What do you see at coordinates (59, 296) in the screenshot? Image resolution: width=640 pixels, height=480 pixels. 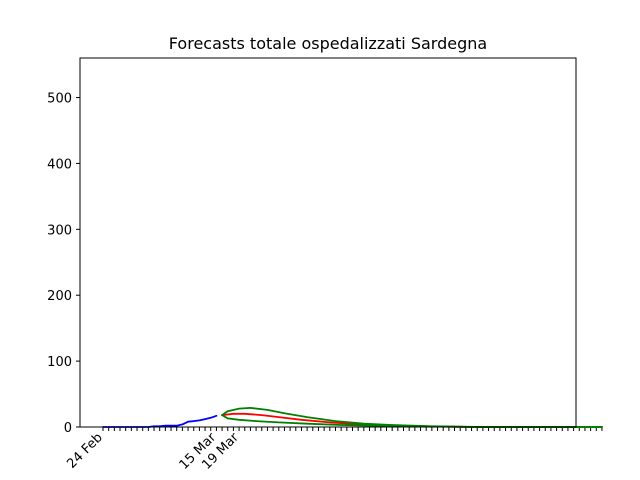 I see `y-tick-label: 200` at bounding box center [59, 296].